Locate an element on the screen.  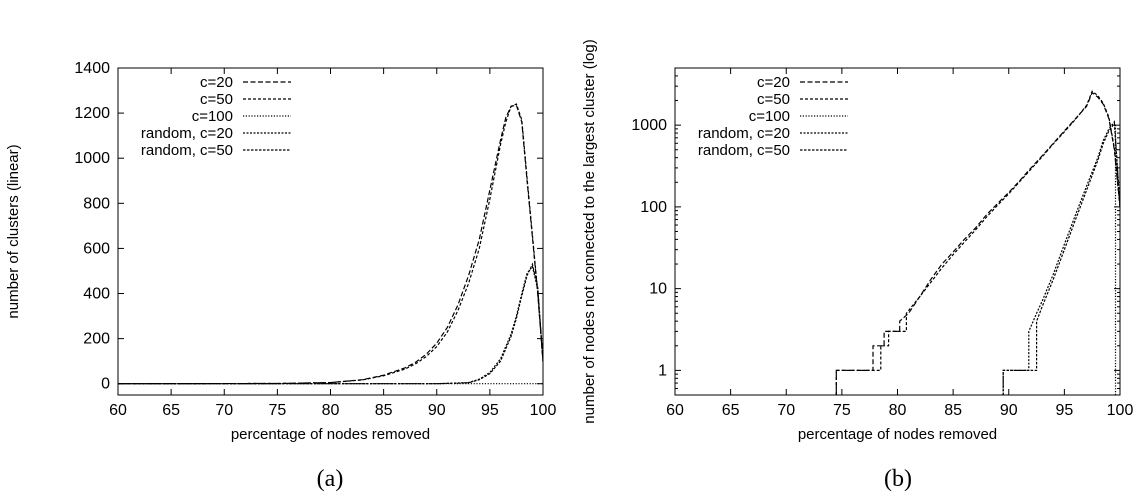
y-tick-label: 1200 is located at coordinates (92, 113).